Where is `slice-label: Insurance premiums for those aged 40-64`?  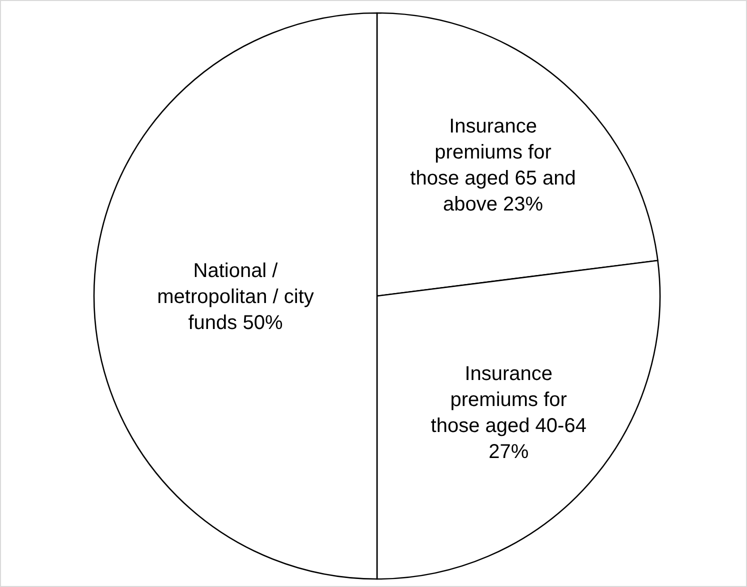
slice-label: Insurance premiums for those aged 40-64 is located at coordinates (508, 400).